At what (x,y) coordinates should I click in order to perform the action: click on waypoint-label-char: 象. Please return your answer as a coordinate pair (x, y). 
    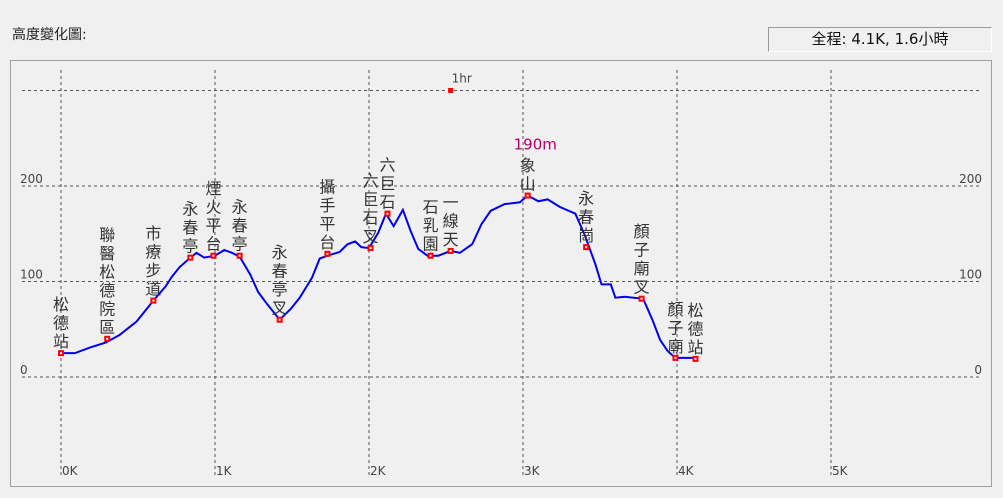
    Looking at the image, I should click on (528, 165).